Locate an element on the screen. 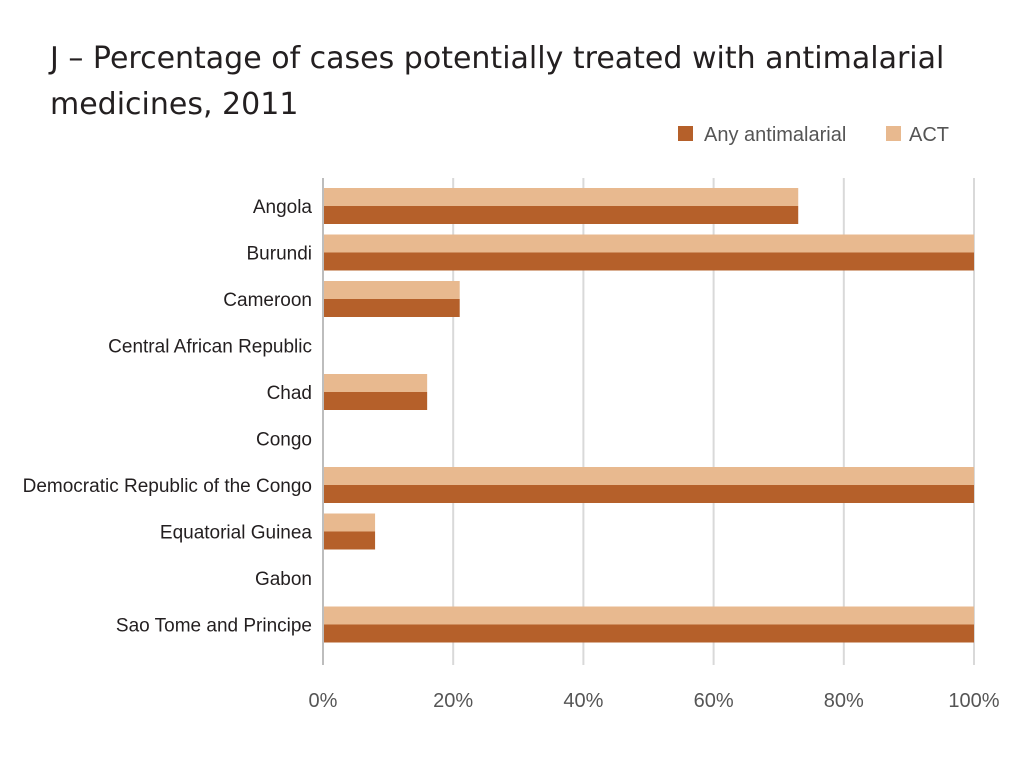  x-tick-label: 80% is located at coordinates (844, 701).